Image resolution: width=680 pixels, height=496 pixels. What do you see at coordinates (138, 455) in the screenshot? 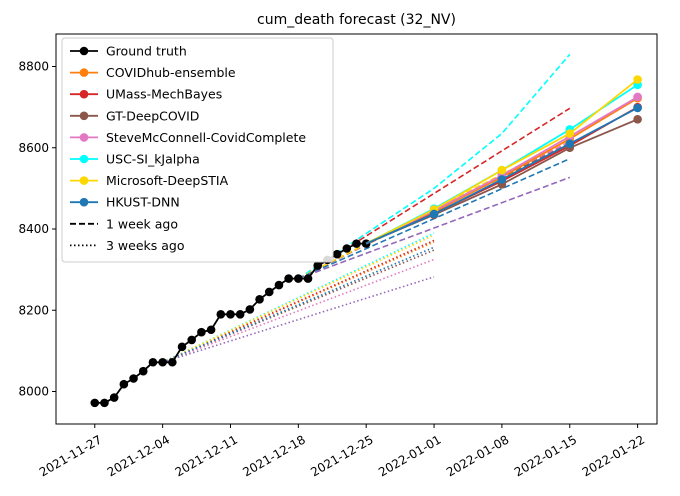
I see `x-tick-label: 2021-12-04` at bounding box center [138, 455].